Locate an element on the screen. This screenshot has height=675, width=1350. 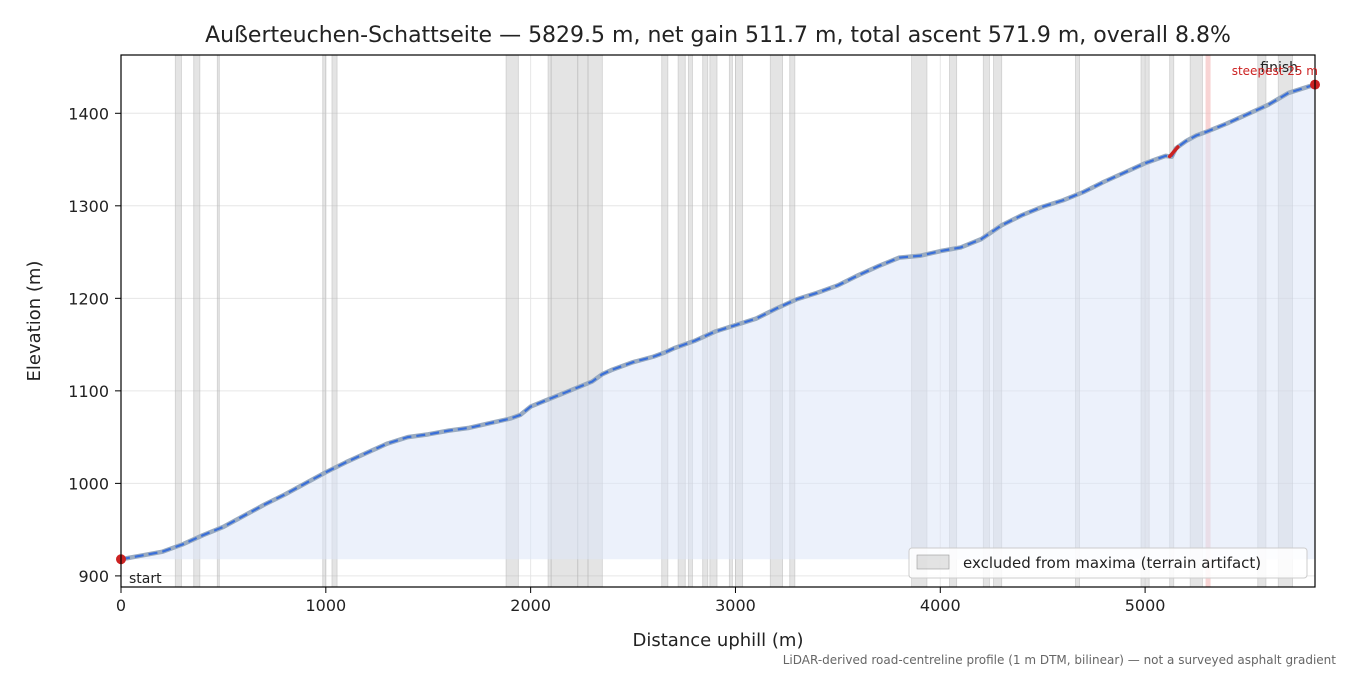
x-tick-label: 5000 is located at coordinates (1145, 605).